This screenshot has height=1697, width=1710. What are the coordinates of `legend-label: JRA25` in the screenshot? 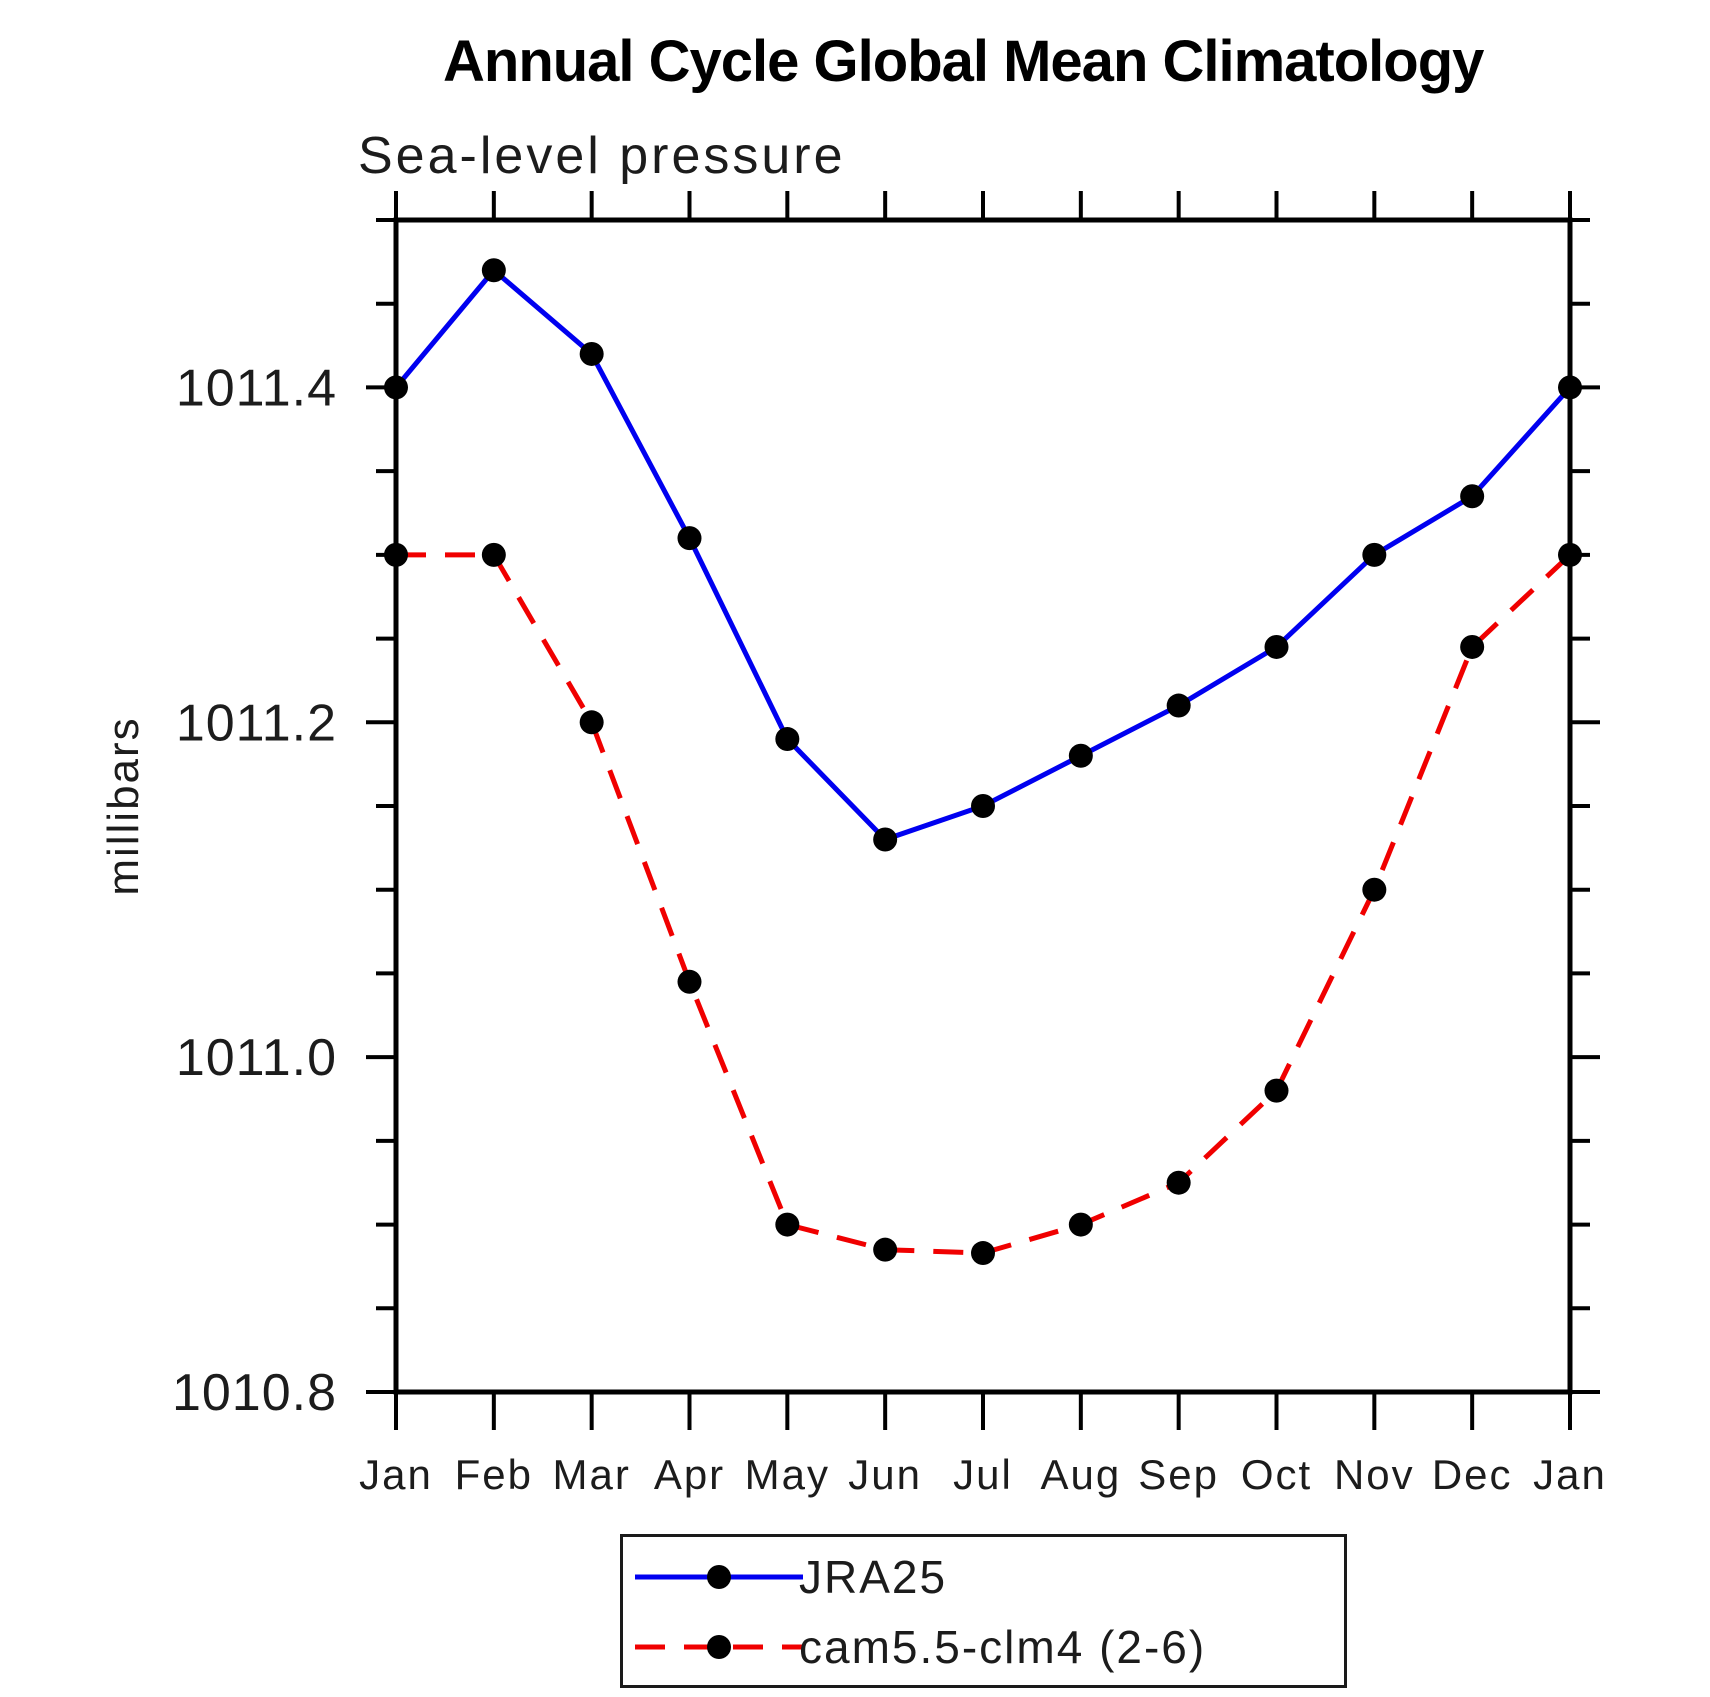 It's located at (873, 1577).